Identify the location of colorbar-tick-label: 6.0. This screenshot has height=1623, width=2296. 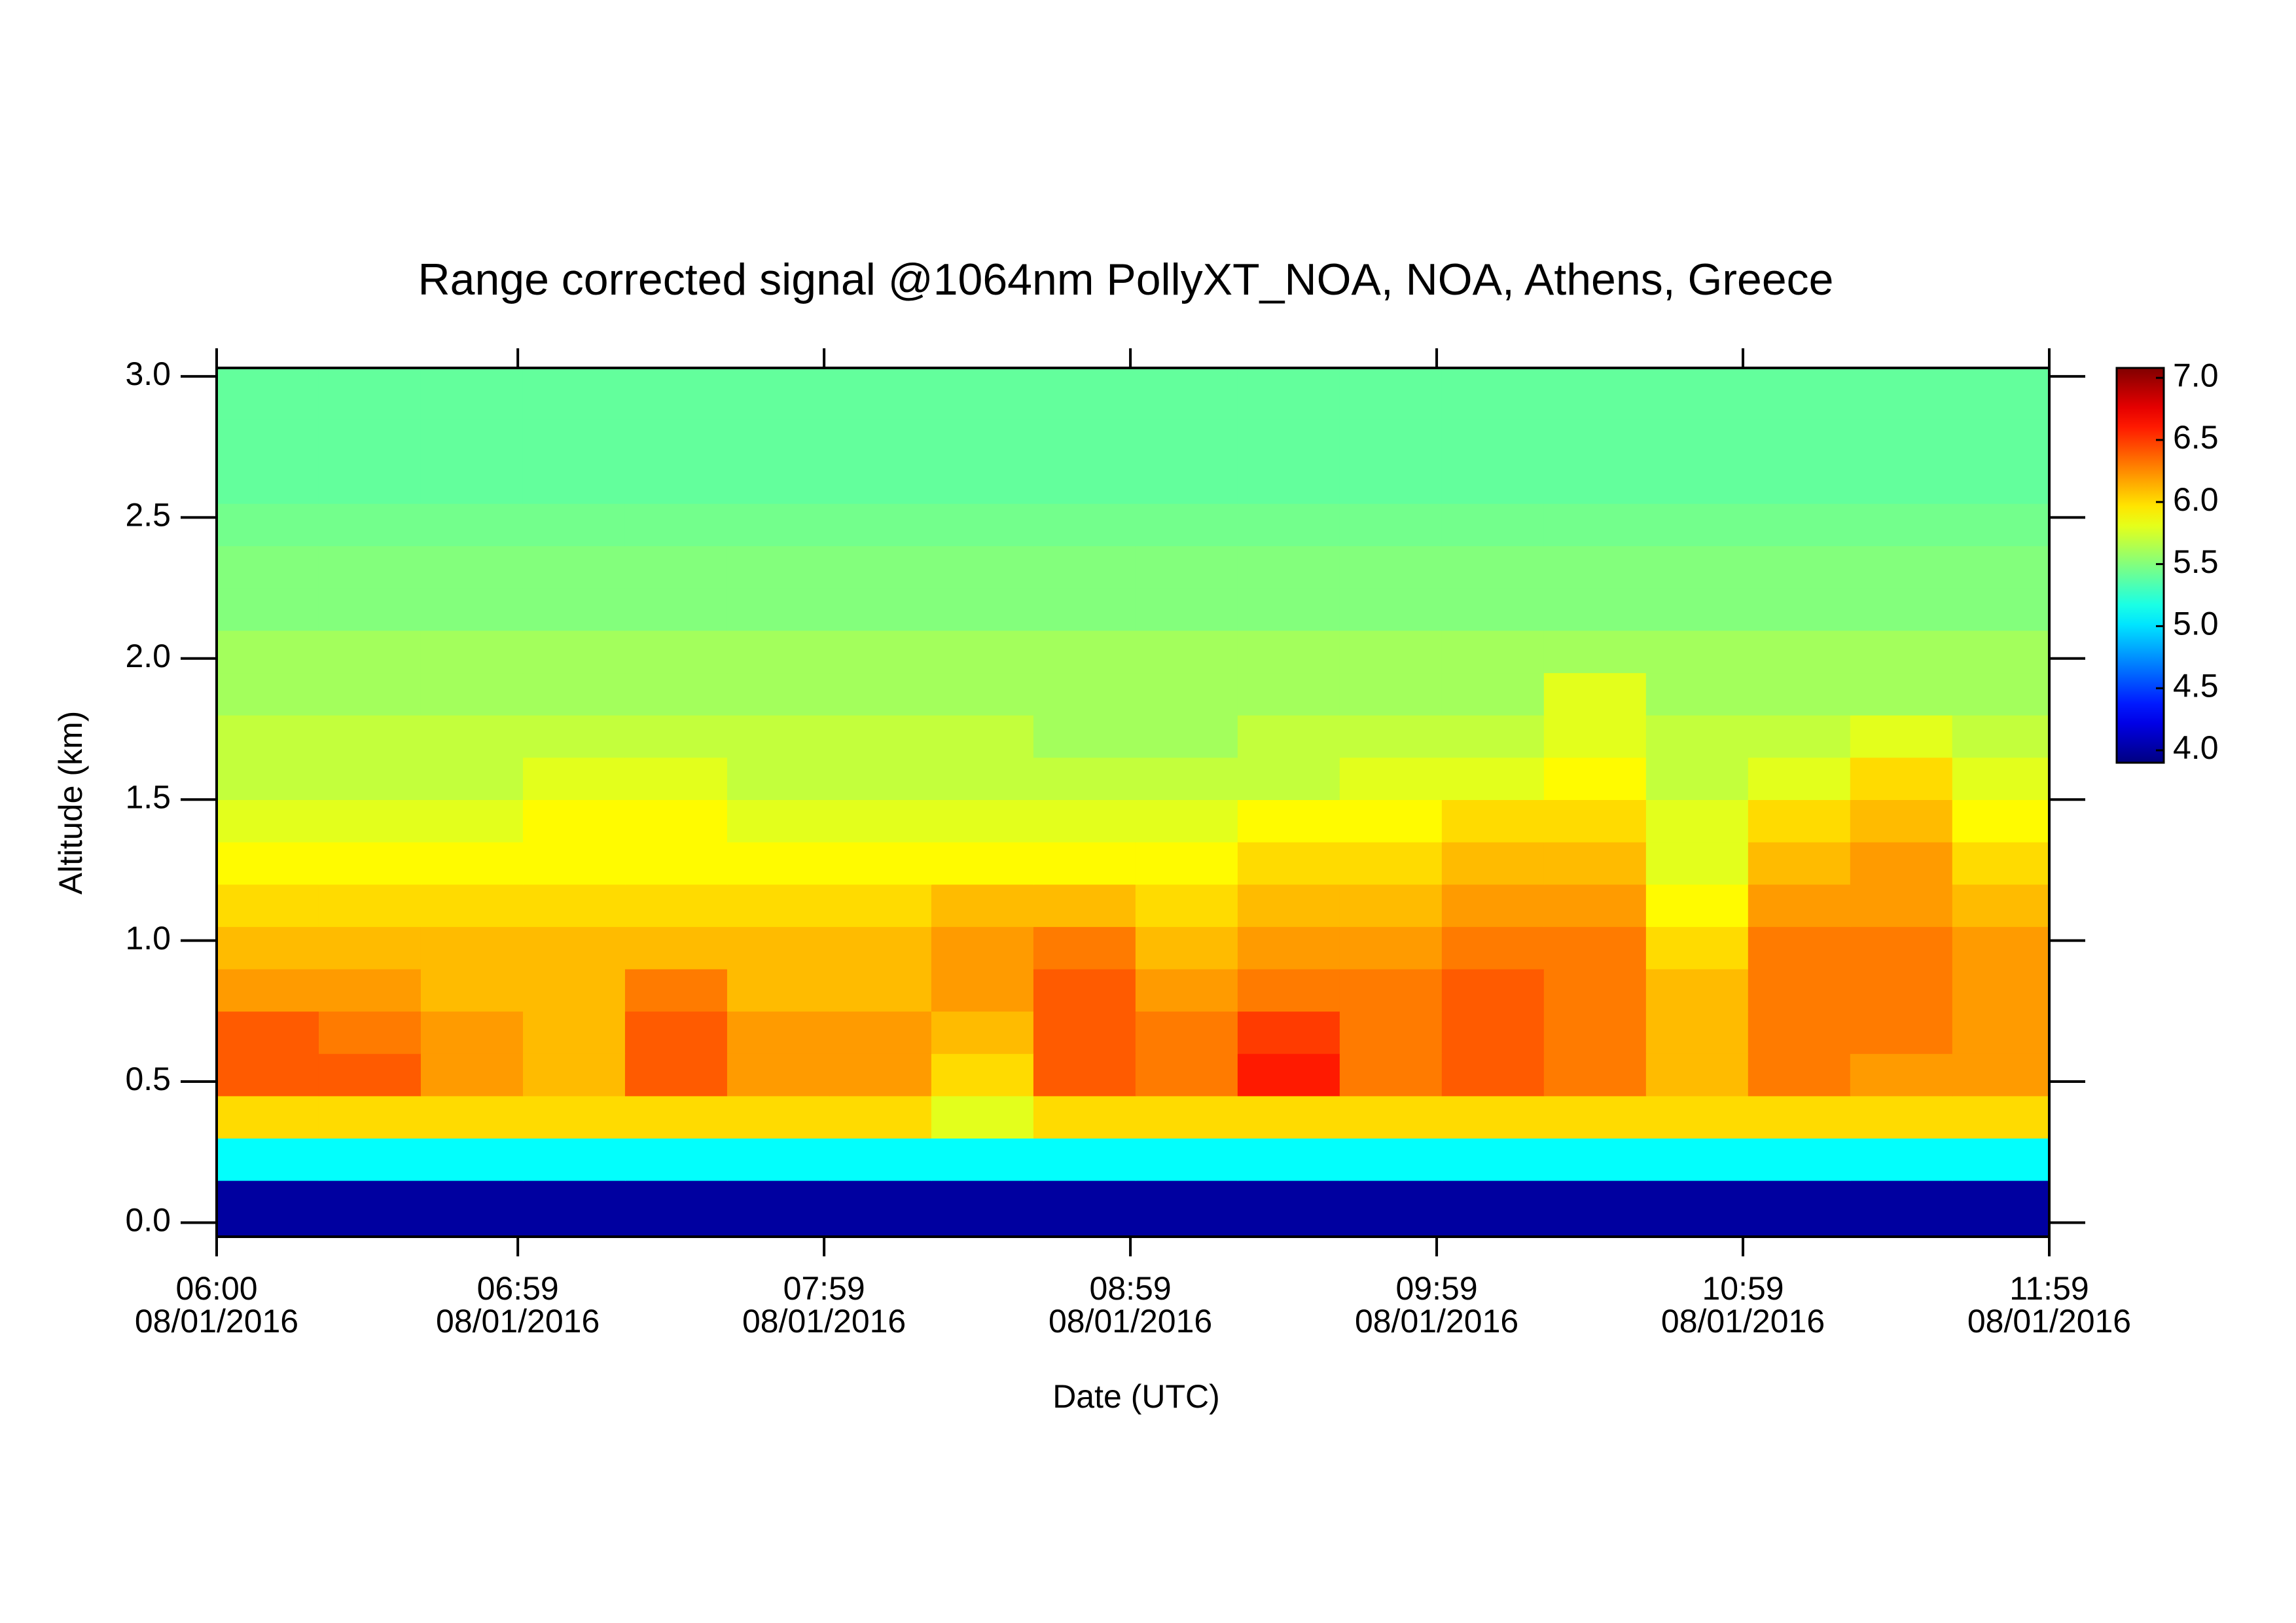
(2196, 499).